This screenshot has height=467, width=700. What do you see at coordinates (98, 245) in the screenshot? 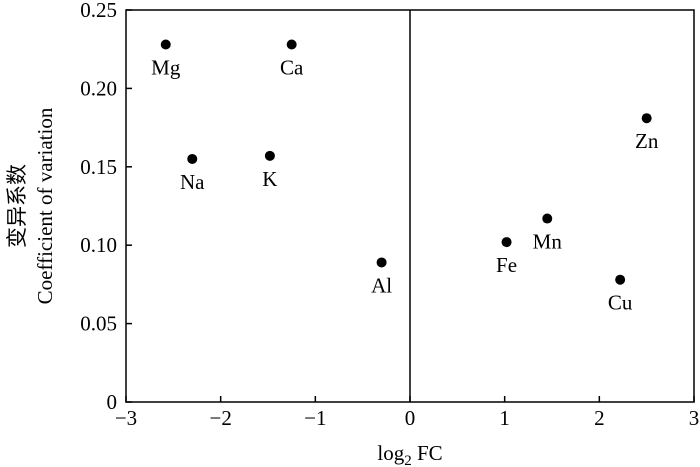
I see `y-tick-label: 0.10` at bounding box center [98, 245].